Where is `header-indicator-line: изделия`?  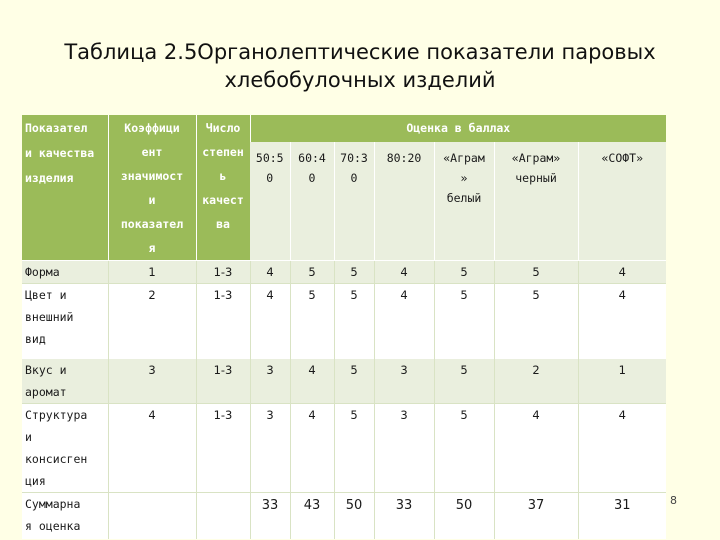 header-indicator-line: изделия is located at coordinates (49, 178).